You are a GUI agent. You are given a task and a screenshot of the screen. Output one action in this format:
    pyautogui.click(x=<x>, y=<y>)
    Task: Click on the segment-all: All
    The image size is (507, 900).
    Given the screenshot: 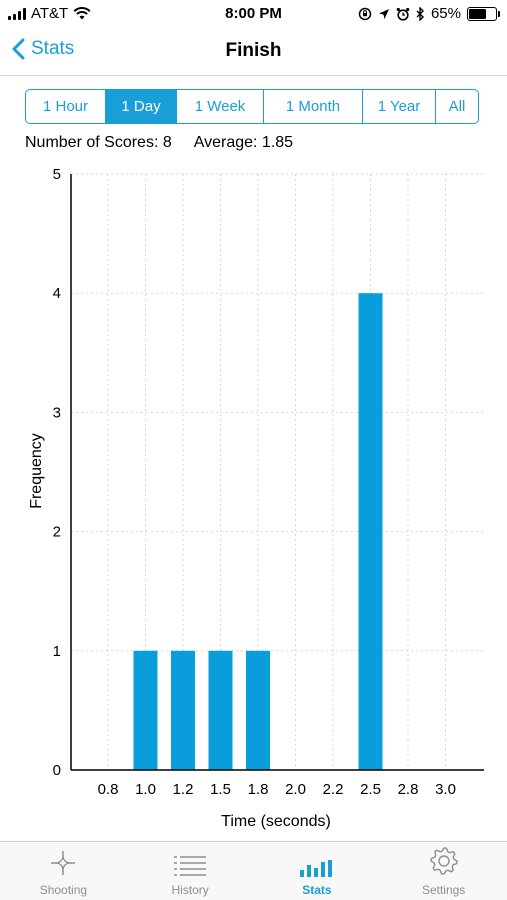 What is the action you would take?
    pyautogui.click(x=457, y=106)
    